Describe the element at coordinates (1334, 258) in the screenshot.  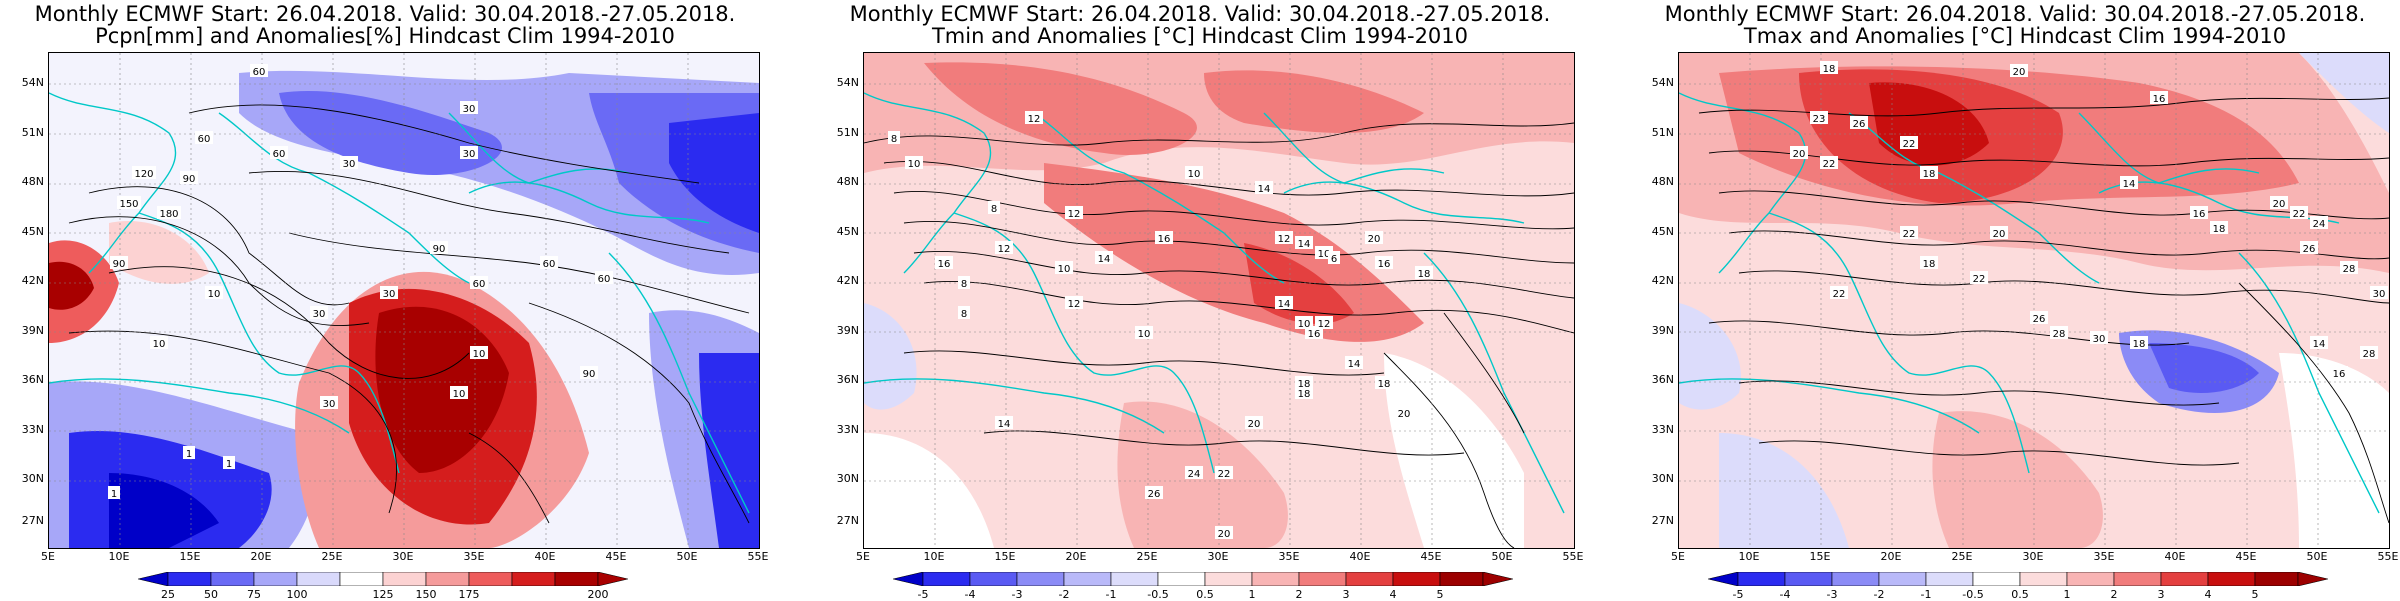
I see `contour-label: 6` at that location.